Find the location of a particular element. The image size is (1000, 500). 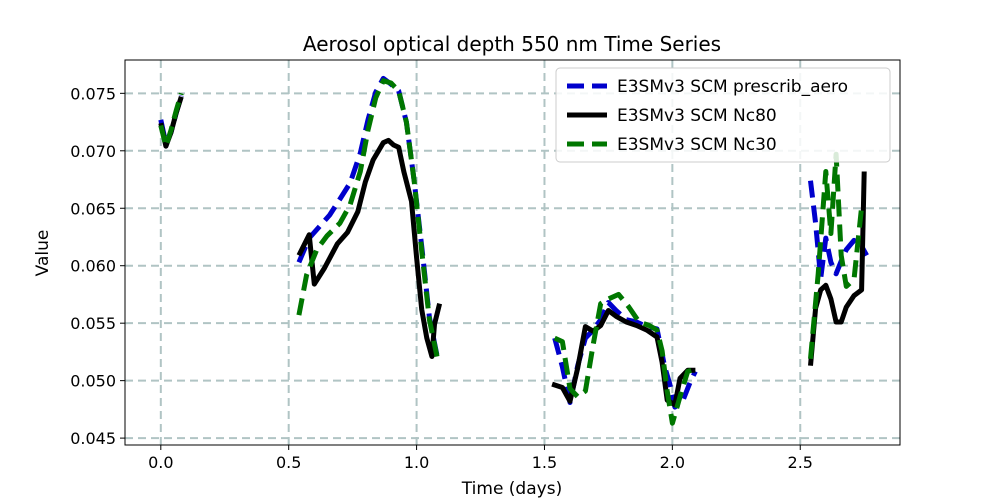

legend-label: E3SMv3 SCM Nc30 is located at coordinates (697, 145).